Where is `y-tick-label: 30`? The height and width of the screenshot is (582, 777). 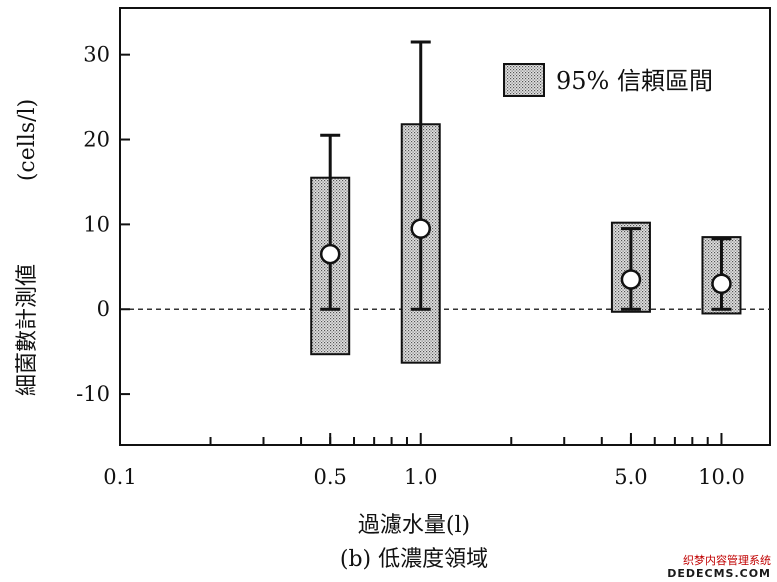
y-tick-label: 30 is located at coordinates (96, 55).